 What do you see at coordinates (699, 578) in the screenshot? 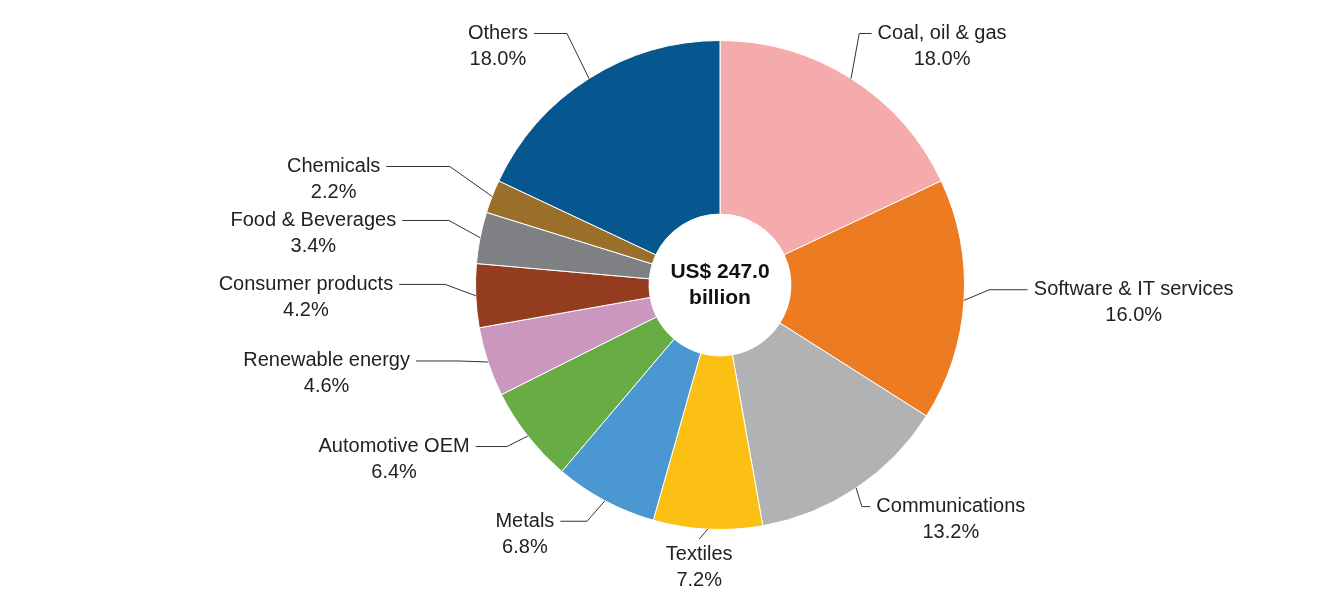
I see `data-label: 7.2%` at bounding box center [699, 578].